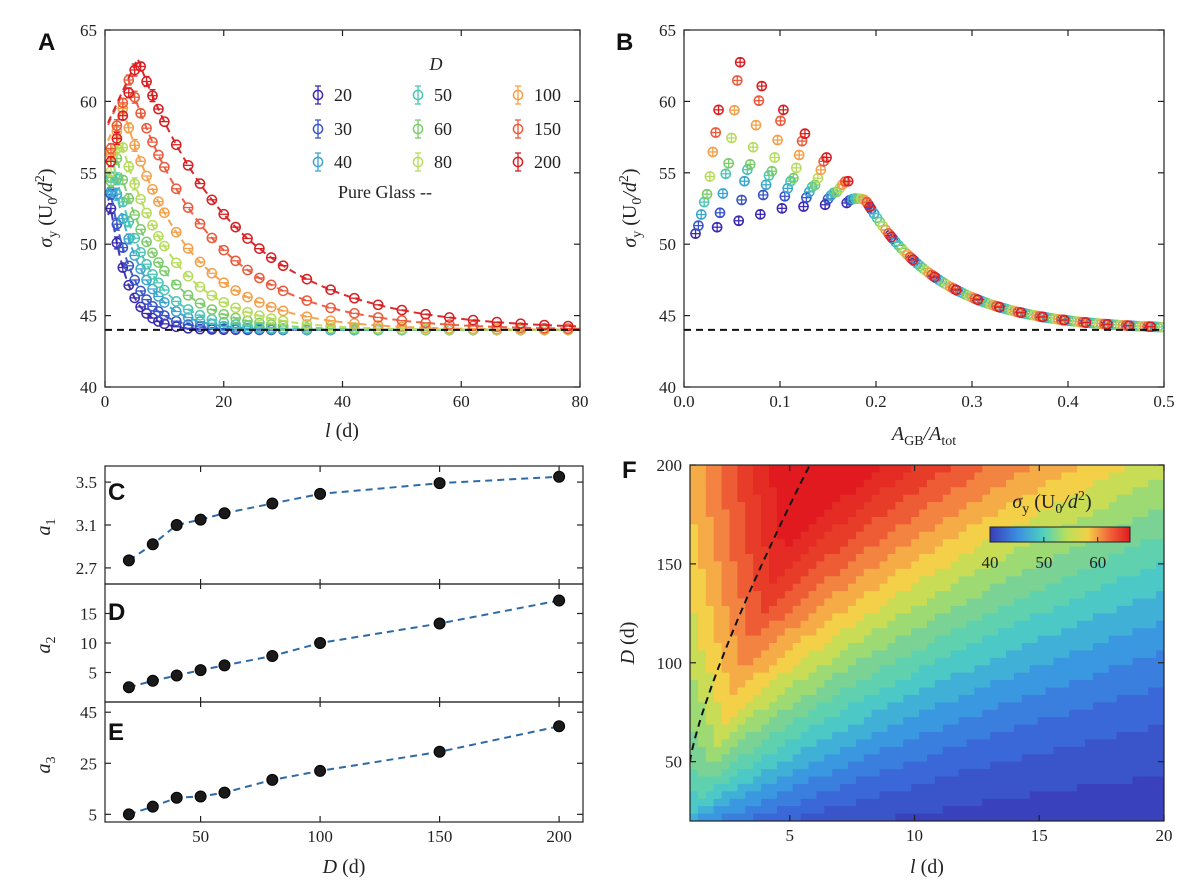 This screenshot has width=1200, height=895. What do you see at coordinates (628, 644) in the screenshot?
I see `y-axis-label-f: D (d)` at bounding box center [628, 644].